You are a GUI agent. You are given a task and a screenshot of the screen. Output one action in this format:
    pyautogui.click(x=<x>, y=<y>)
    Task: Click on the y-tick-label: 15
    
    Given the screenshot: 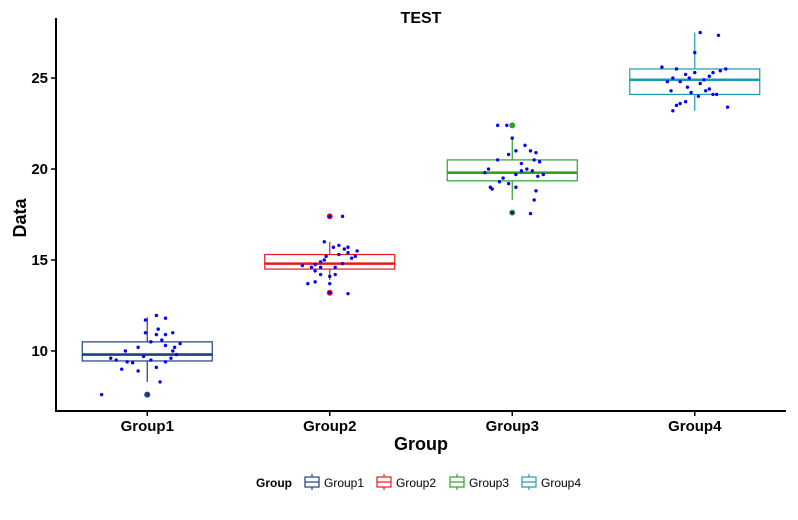 What is the action you would take?
    pyautogui.click(x=39, y=260)
    